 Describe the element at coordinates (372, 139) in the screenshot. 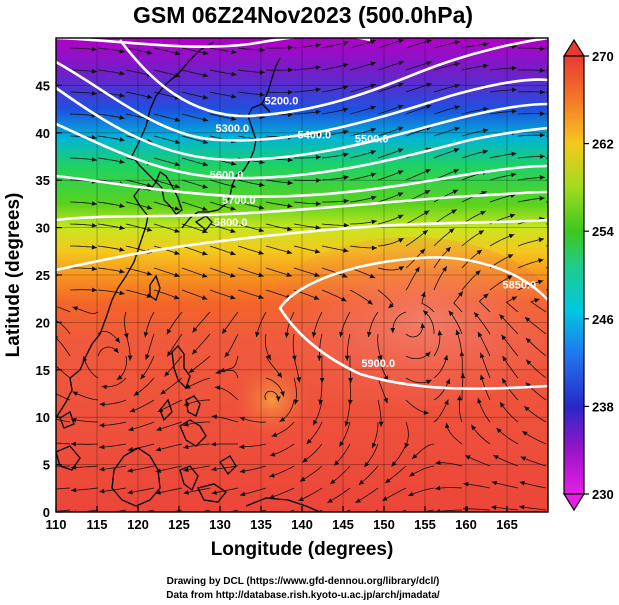

I see `contour-label: 5500.0` at that location.